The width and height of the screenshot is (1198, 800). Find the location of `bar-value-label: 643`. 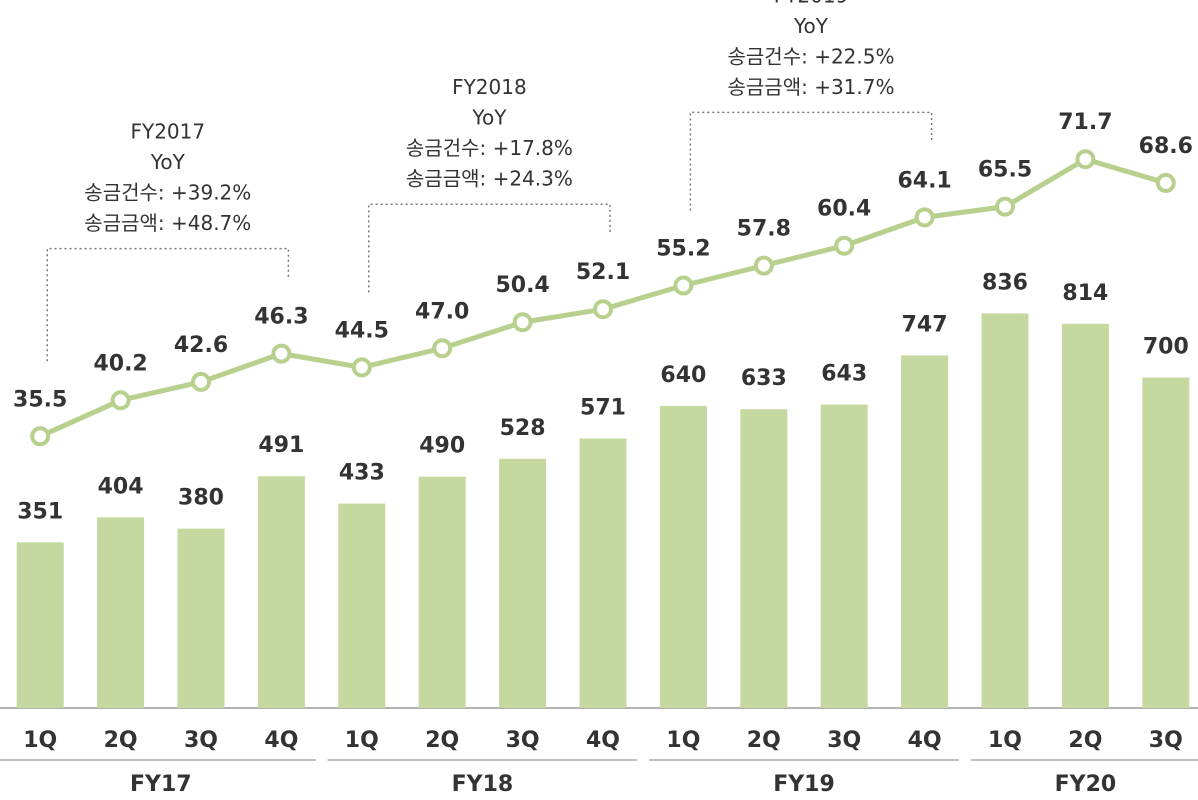

bar-value-label: 643 is located at coordinates (844, 374).